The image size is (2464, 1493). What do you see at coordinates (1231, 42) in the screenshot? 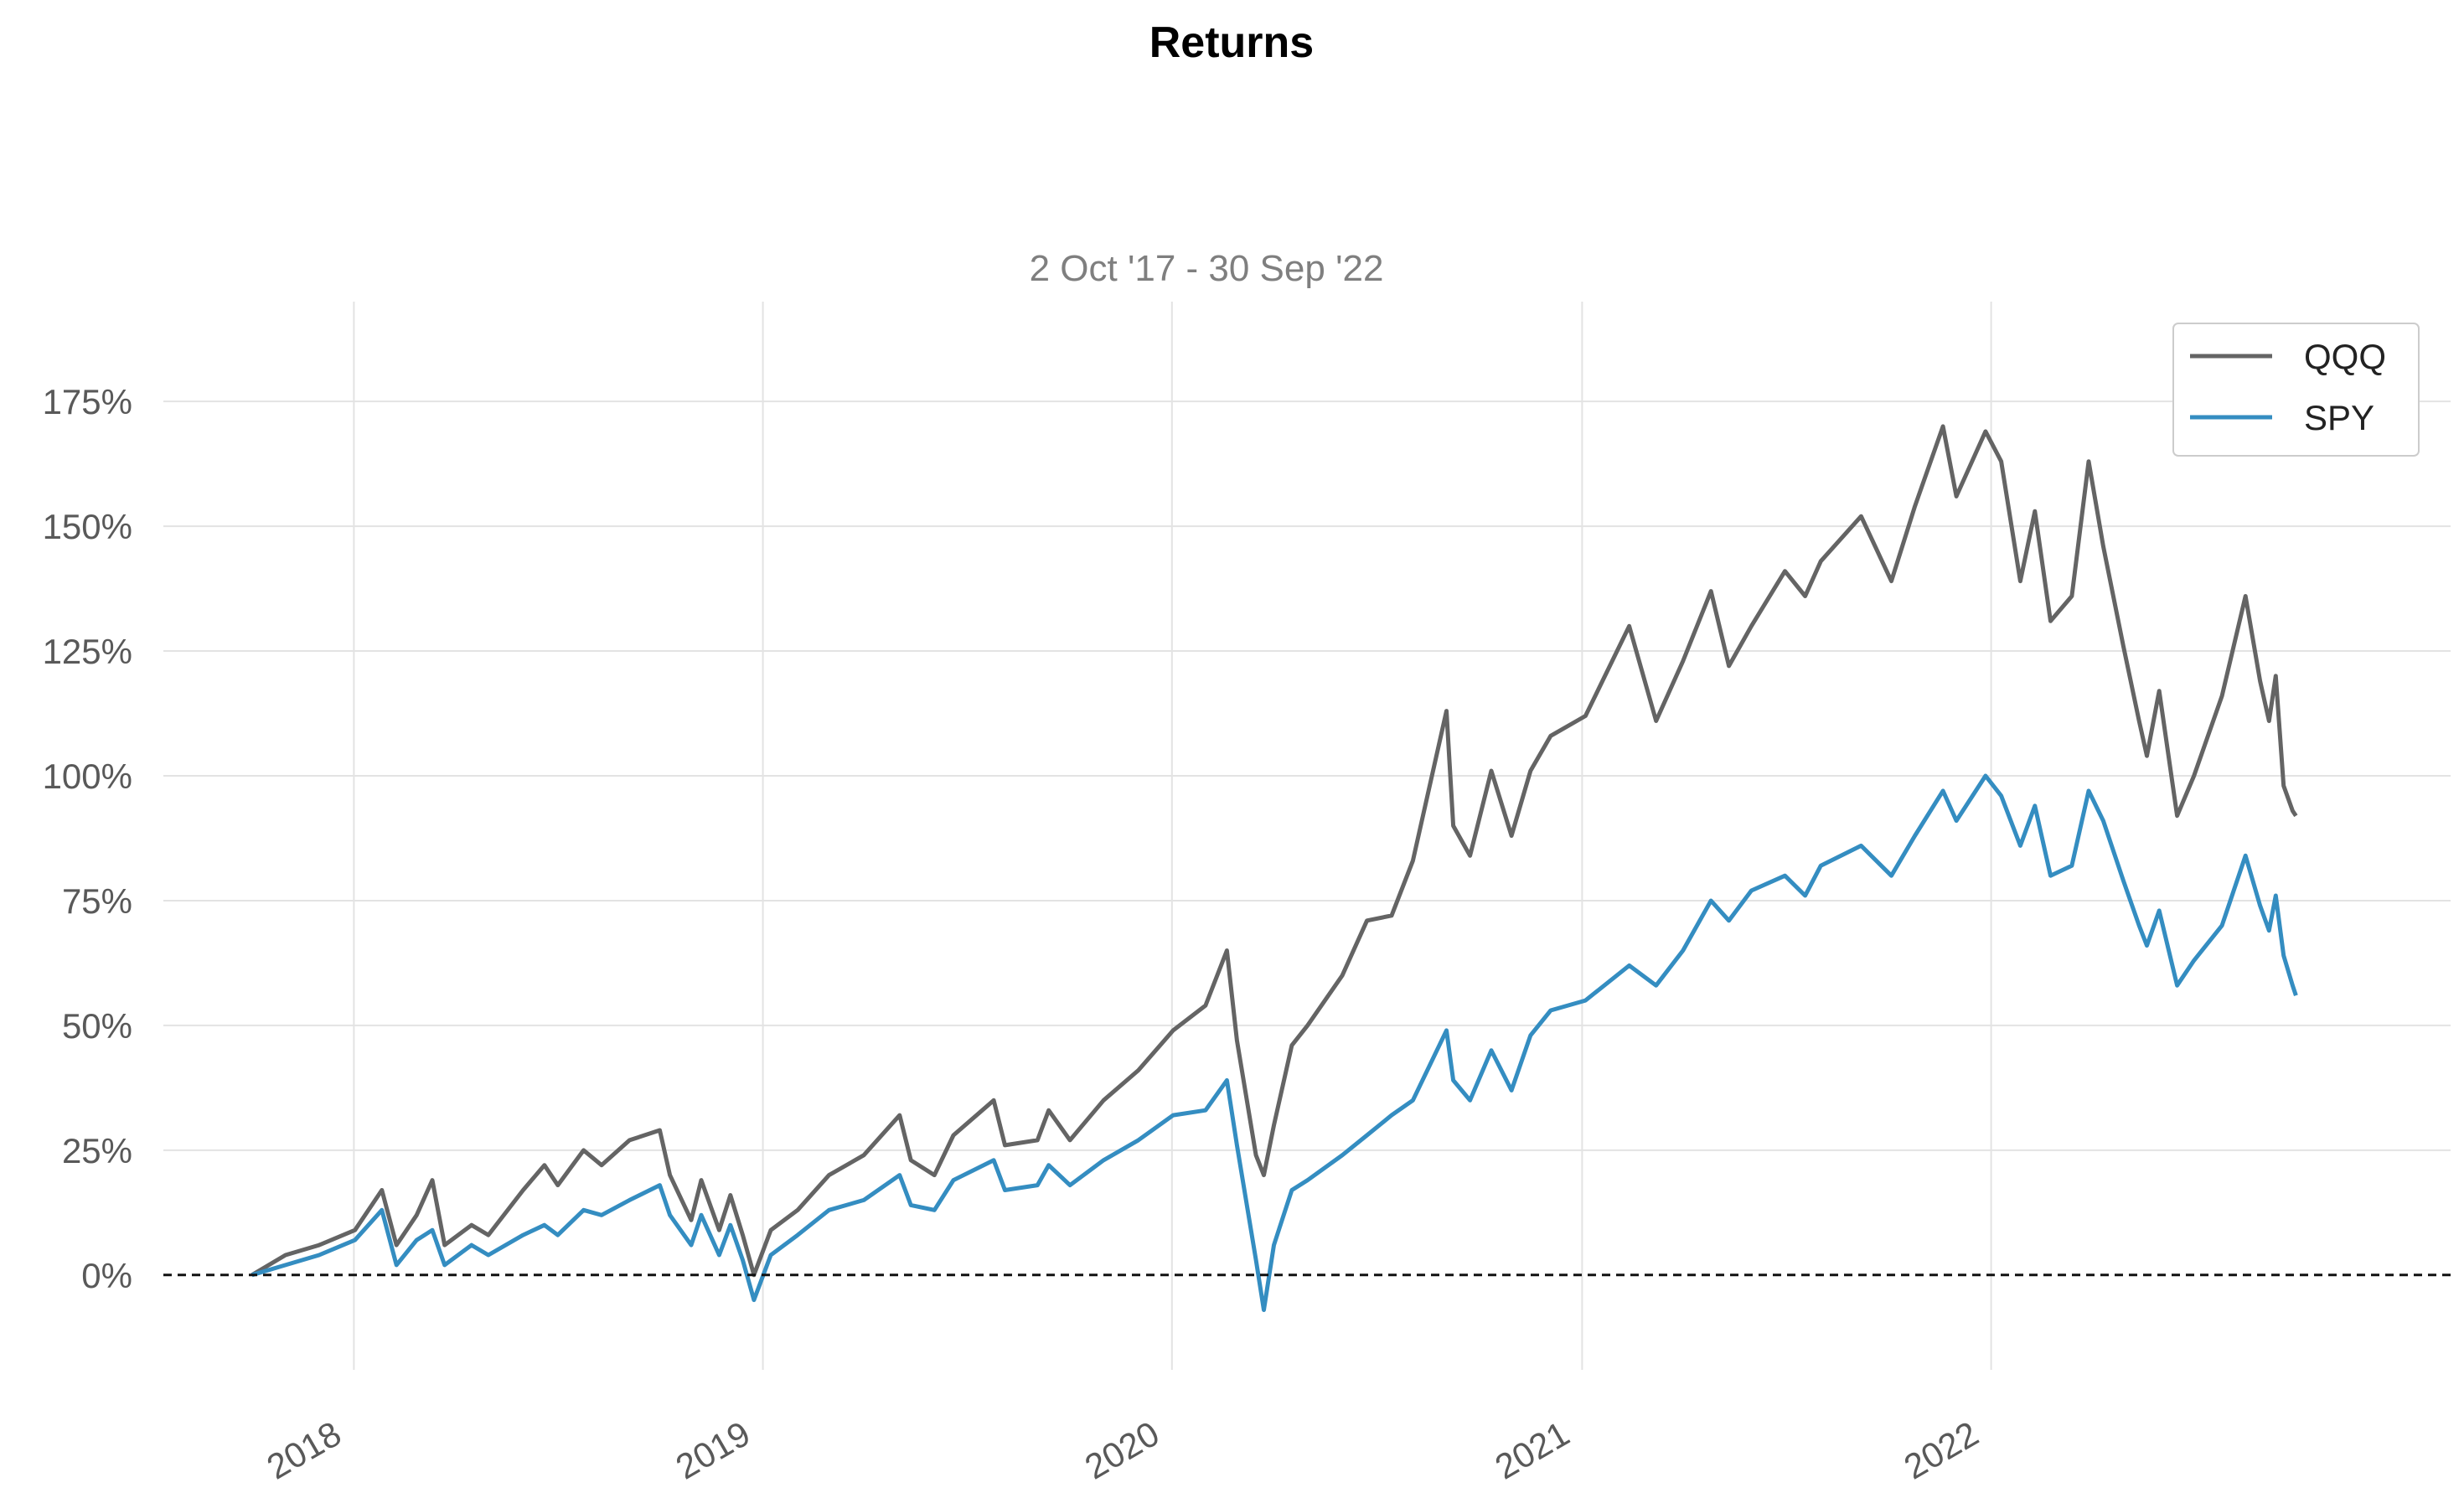
I see `chart-title: Returns` at bounding box center [1231, 42].